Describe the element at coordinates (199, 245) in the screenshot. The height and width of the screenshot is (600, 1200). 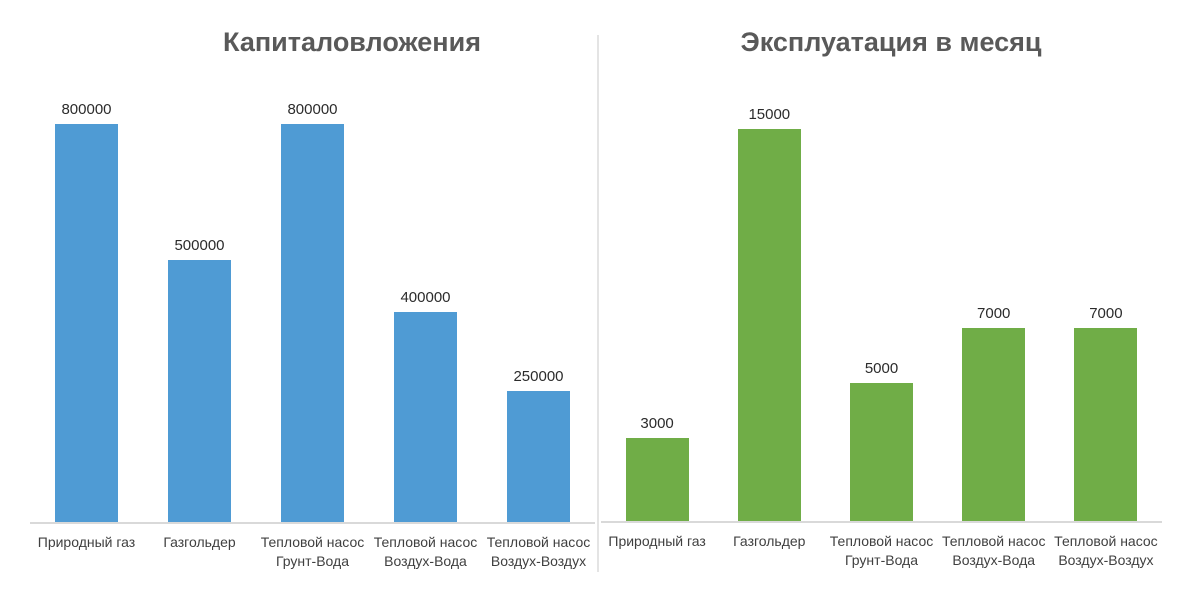
I see `bar-value-label: 500000` at that location.